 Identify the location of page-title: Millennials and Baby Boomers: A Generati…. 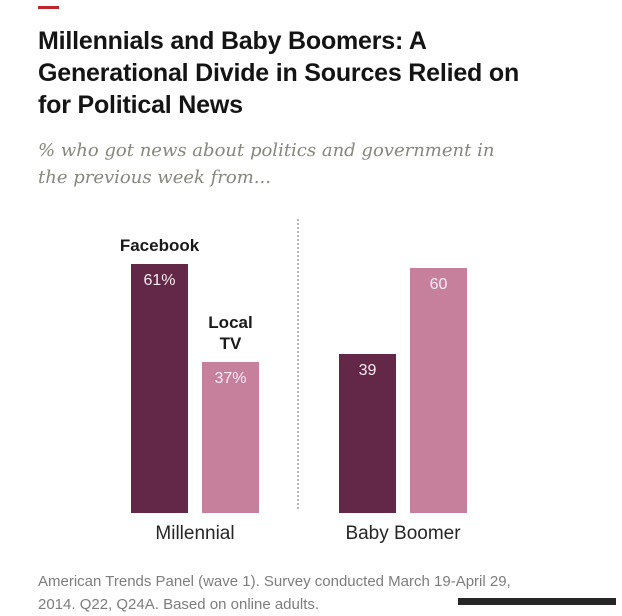
(279, 73).